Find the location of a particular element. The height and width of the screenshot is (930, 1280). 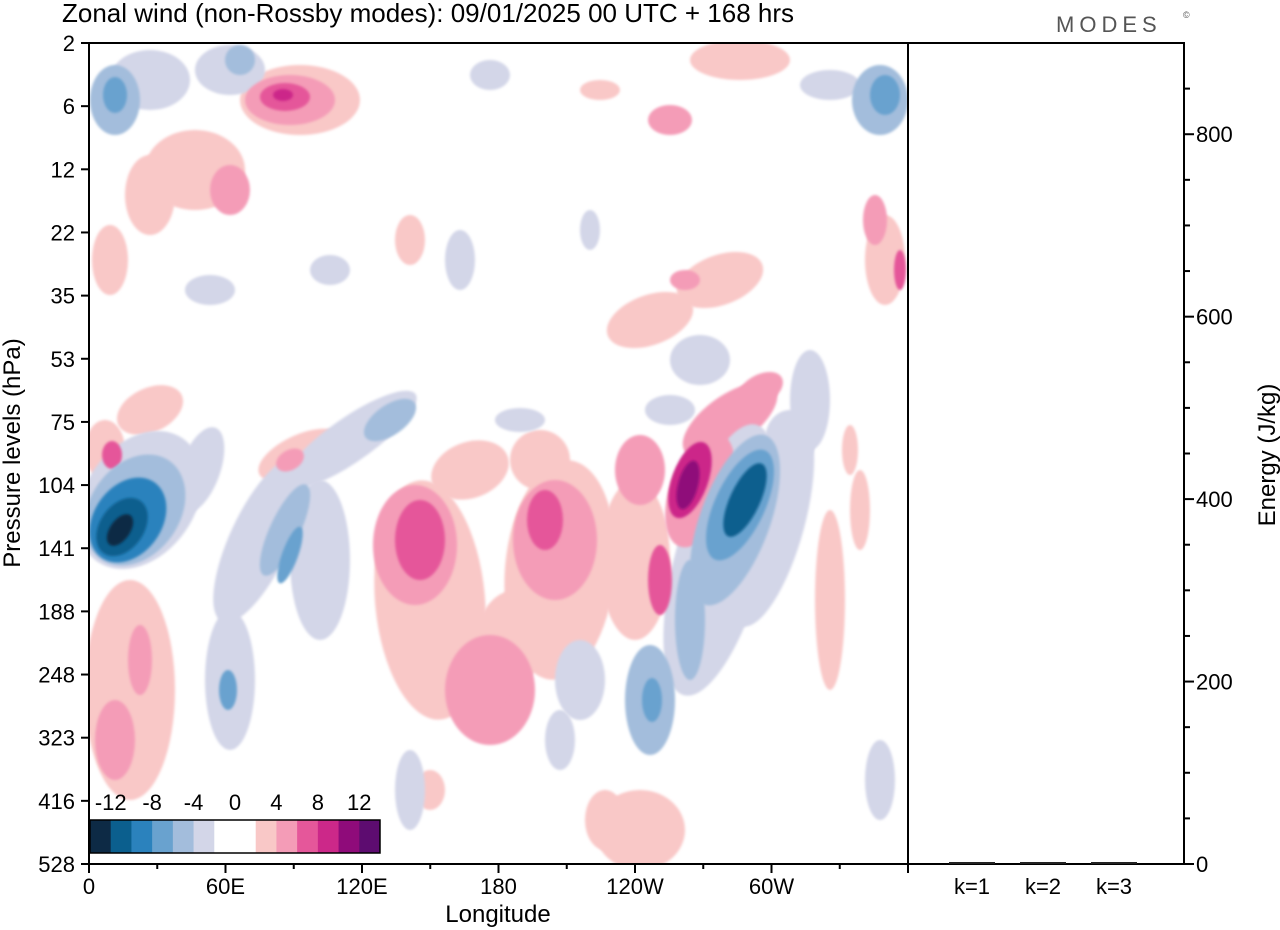

colorbar-label: 8 is located at coordinates (318, 802).